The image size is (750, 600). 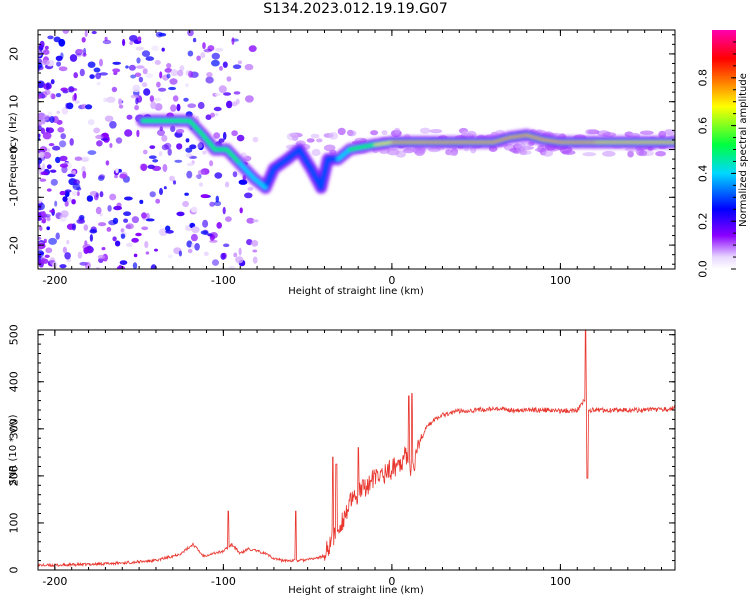 I want to click on x-tick-label: 0, so click(x=391, y=280).